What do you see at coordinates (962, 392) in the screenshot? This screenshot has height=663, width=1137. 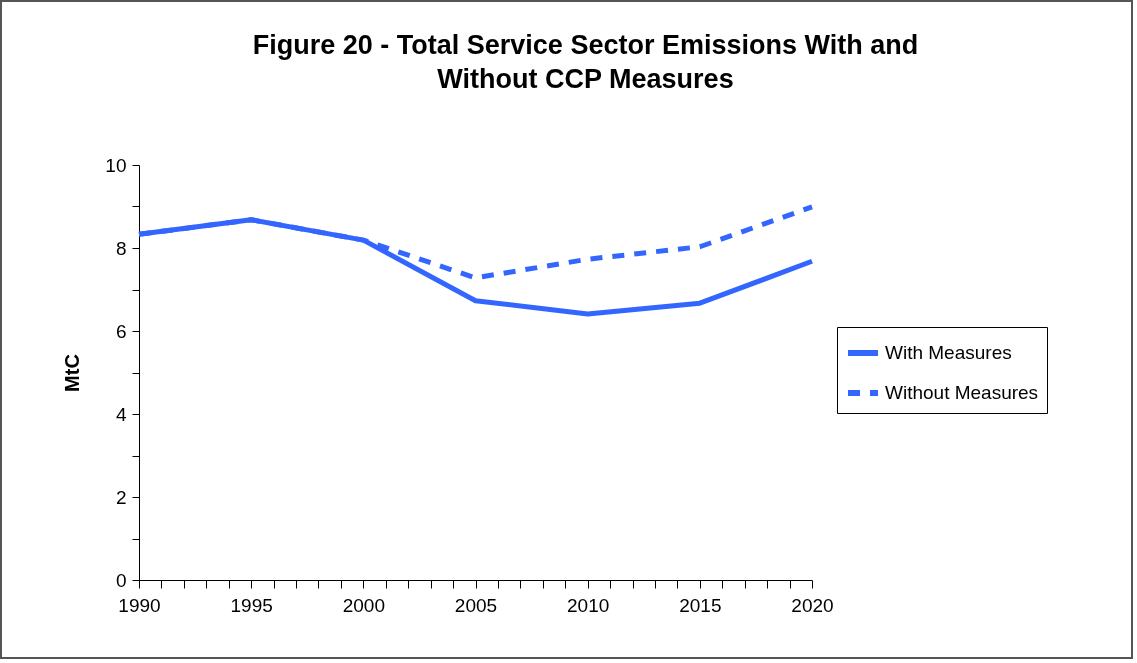 I see `legend-label: Without Measures` at bounding box center [962, 392].